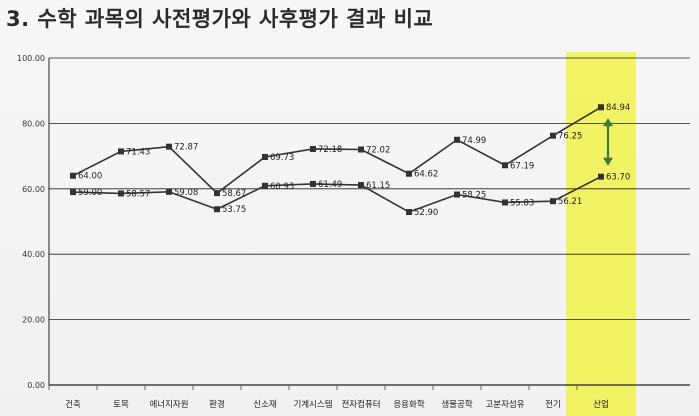 The height and width of the screenshot is (416, 699). What do you see at coordinates (408, 404) in the screenshot?
I see `x-tick-label: 응용화학` at bounding box center [408, 404].